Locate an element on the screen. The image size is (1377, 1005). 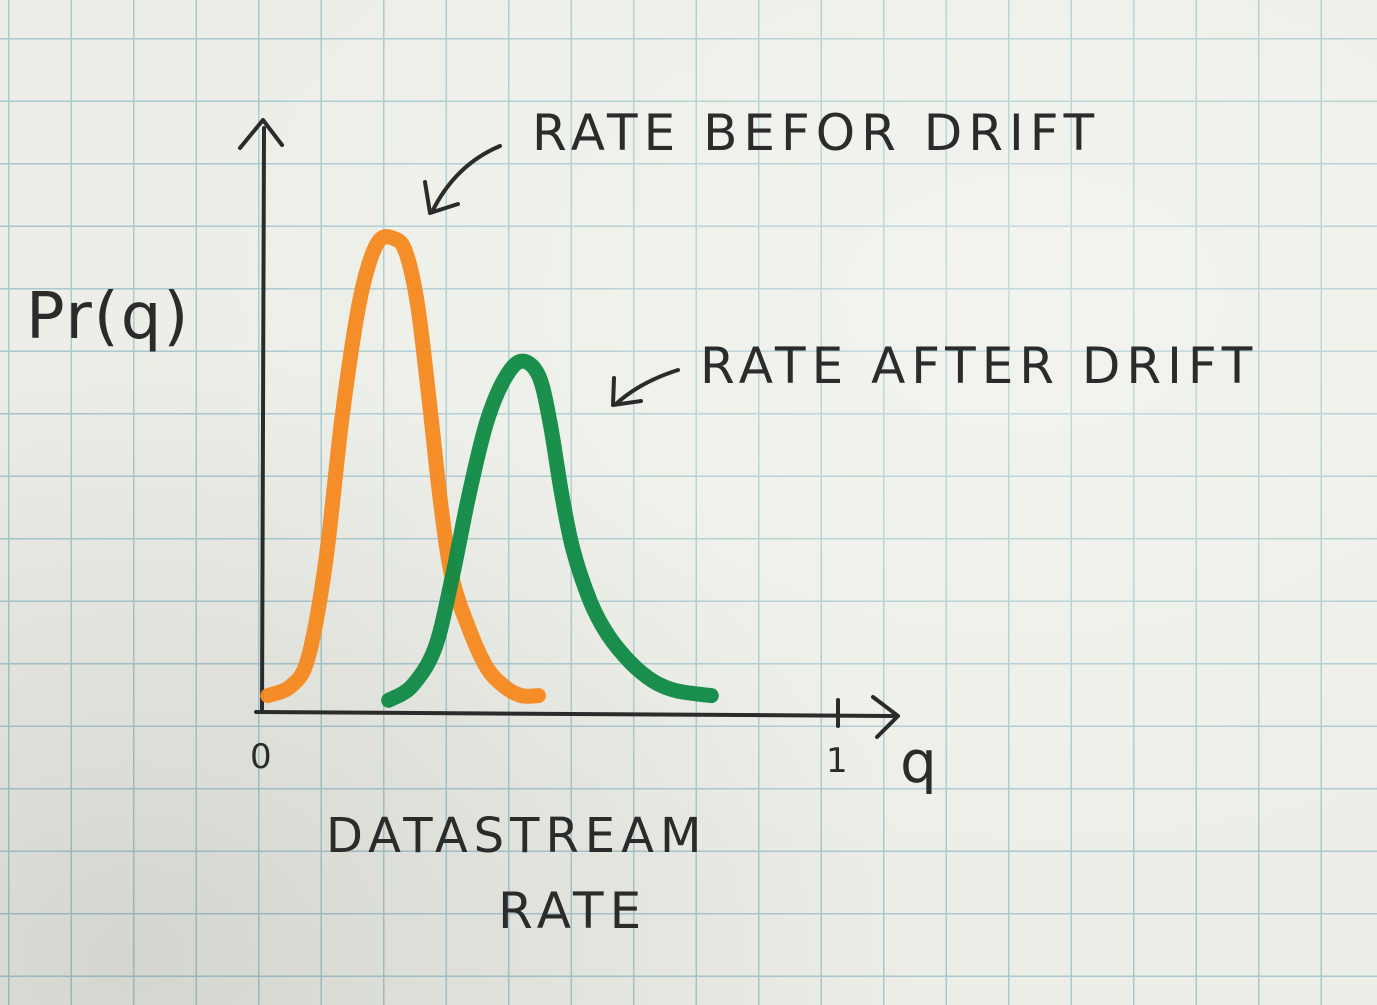
x-axis-arrowhead is located at coordinates (885, 717).